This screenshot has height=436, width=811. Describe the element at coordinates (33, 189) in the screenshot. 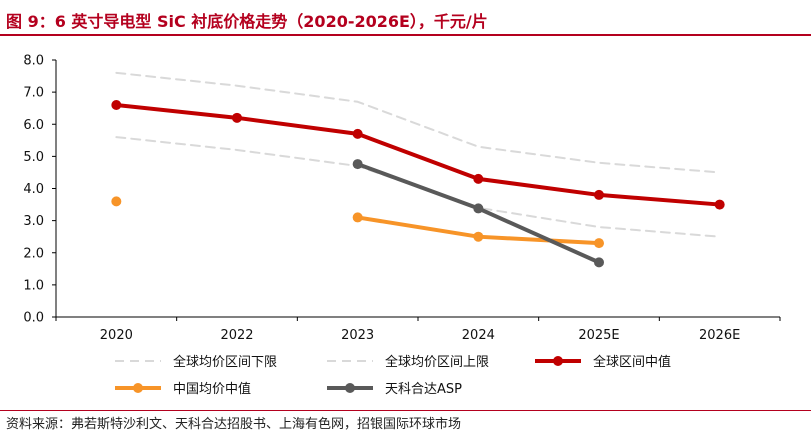

I see `y-tick-label: 4.0` at that location.